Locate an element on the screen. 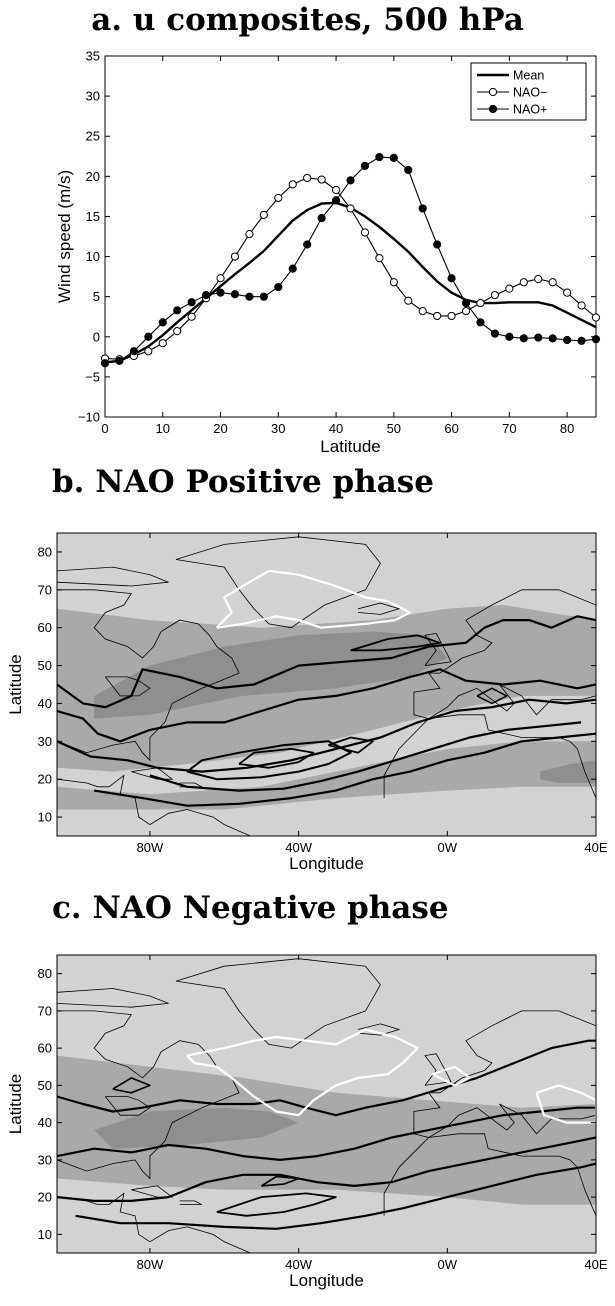 This screenshot has height=1306, width=615. x-tick-label: 30 is located at coordinates (278, 428).